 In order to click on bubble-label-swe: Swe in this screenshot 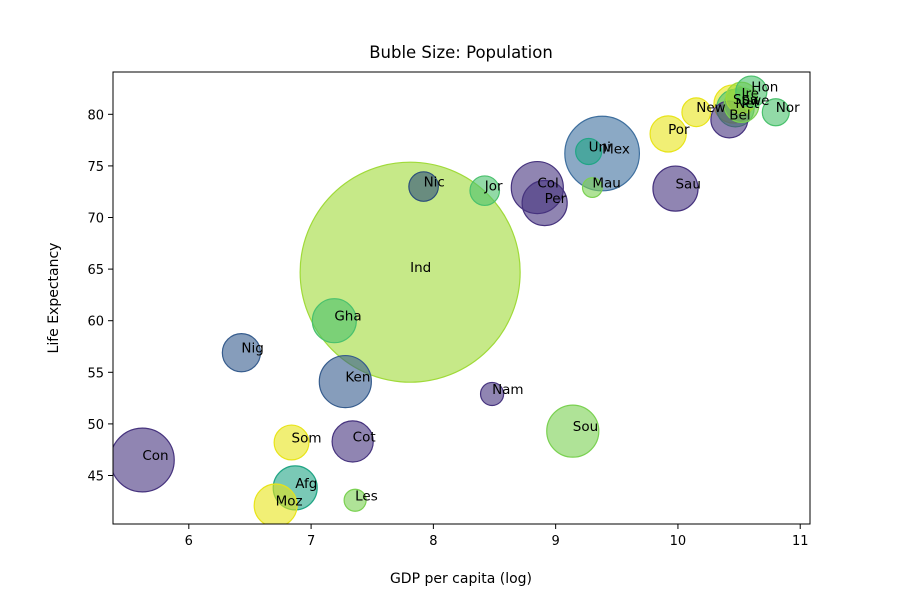, I will do `click(756, 101)`.